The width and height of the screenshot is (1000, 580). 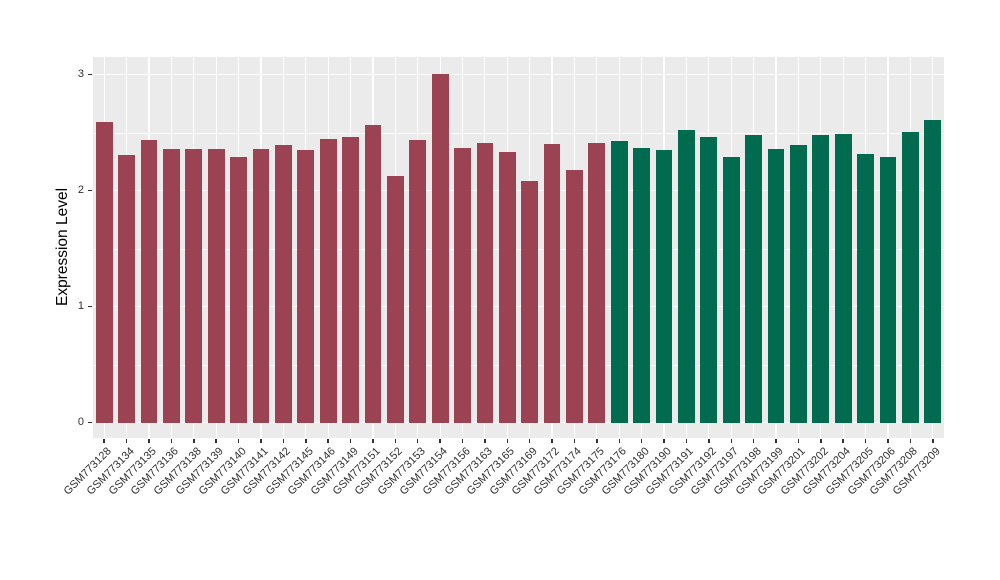 I want to click on y-tick-label: 0, so click(x=80, y=422).